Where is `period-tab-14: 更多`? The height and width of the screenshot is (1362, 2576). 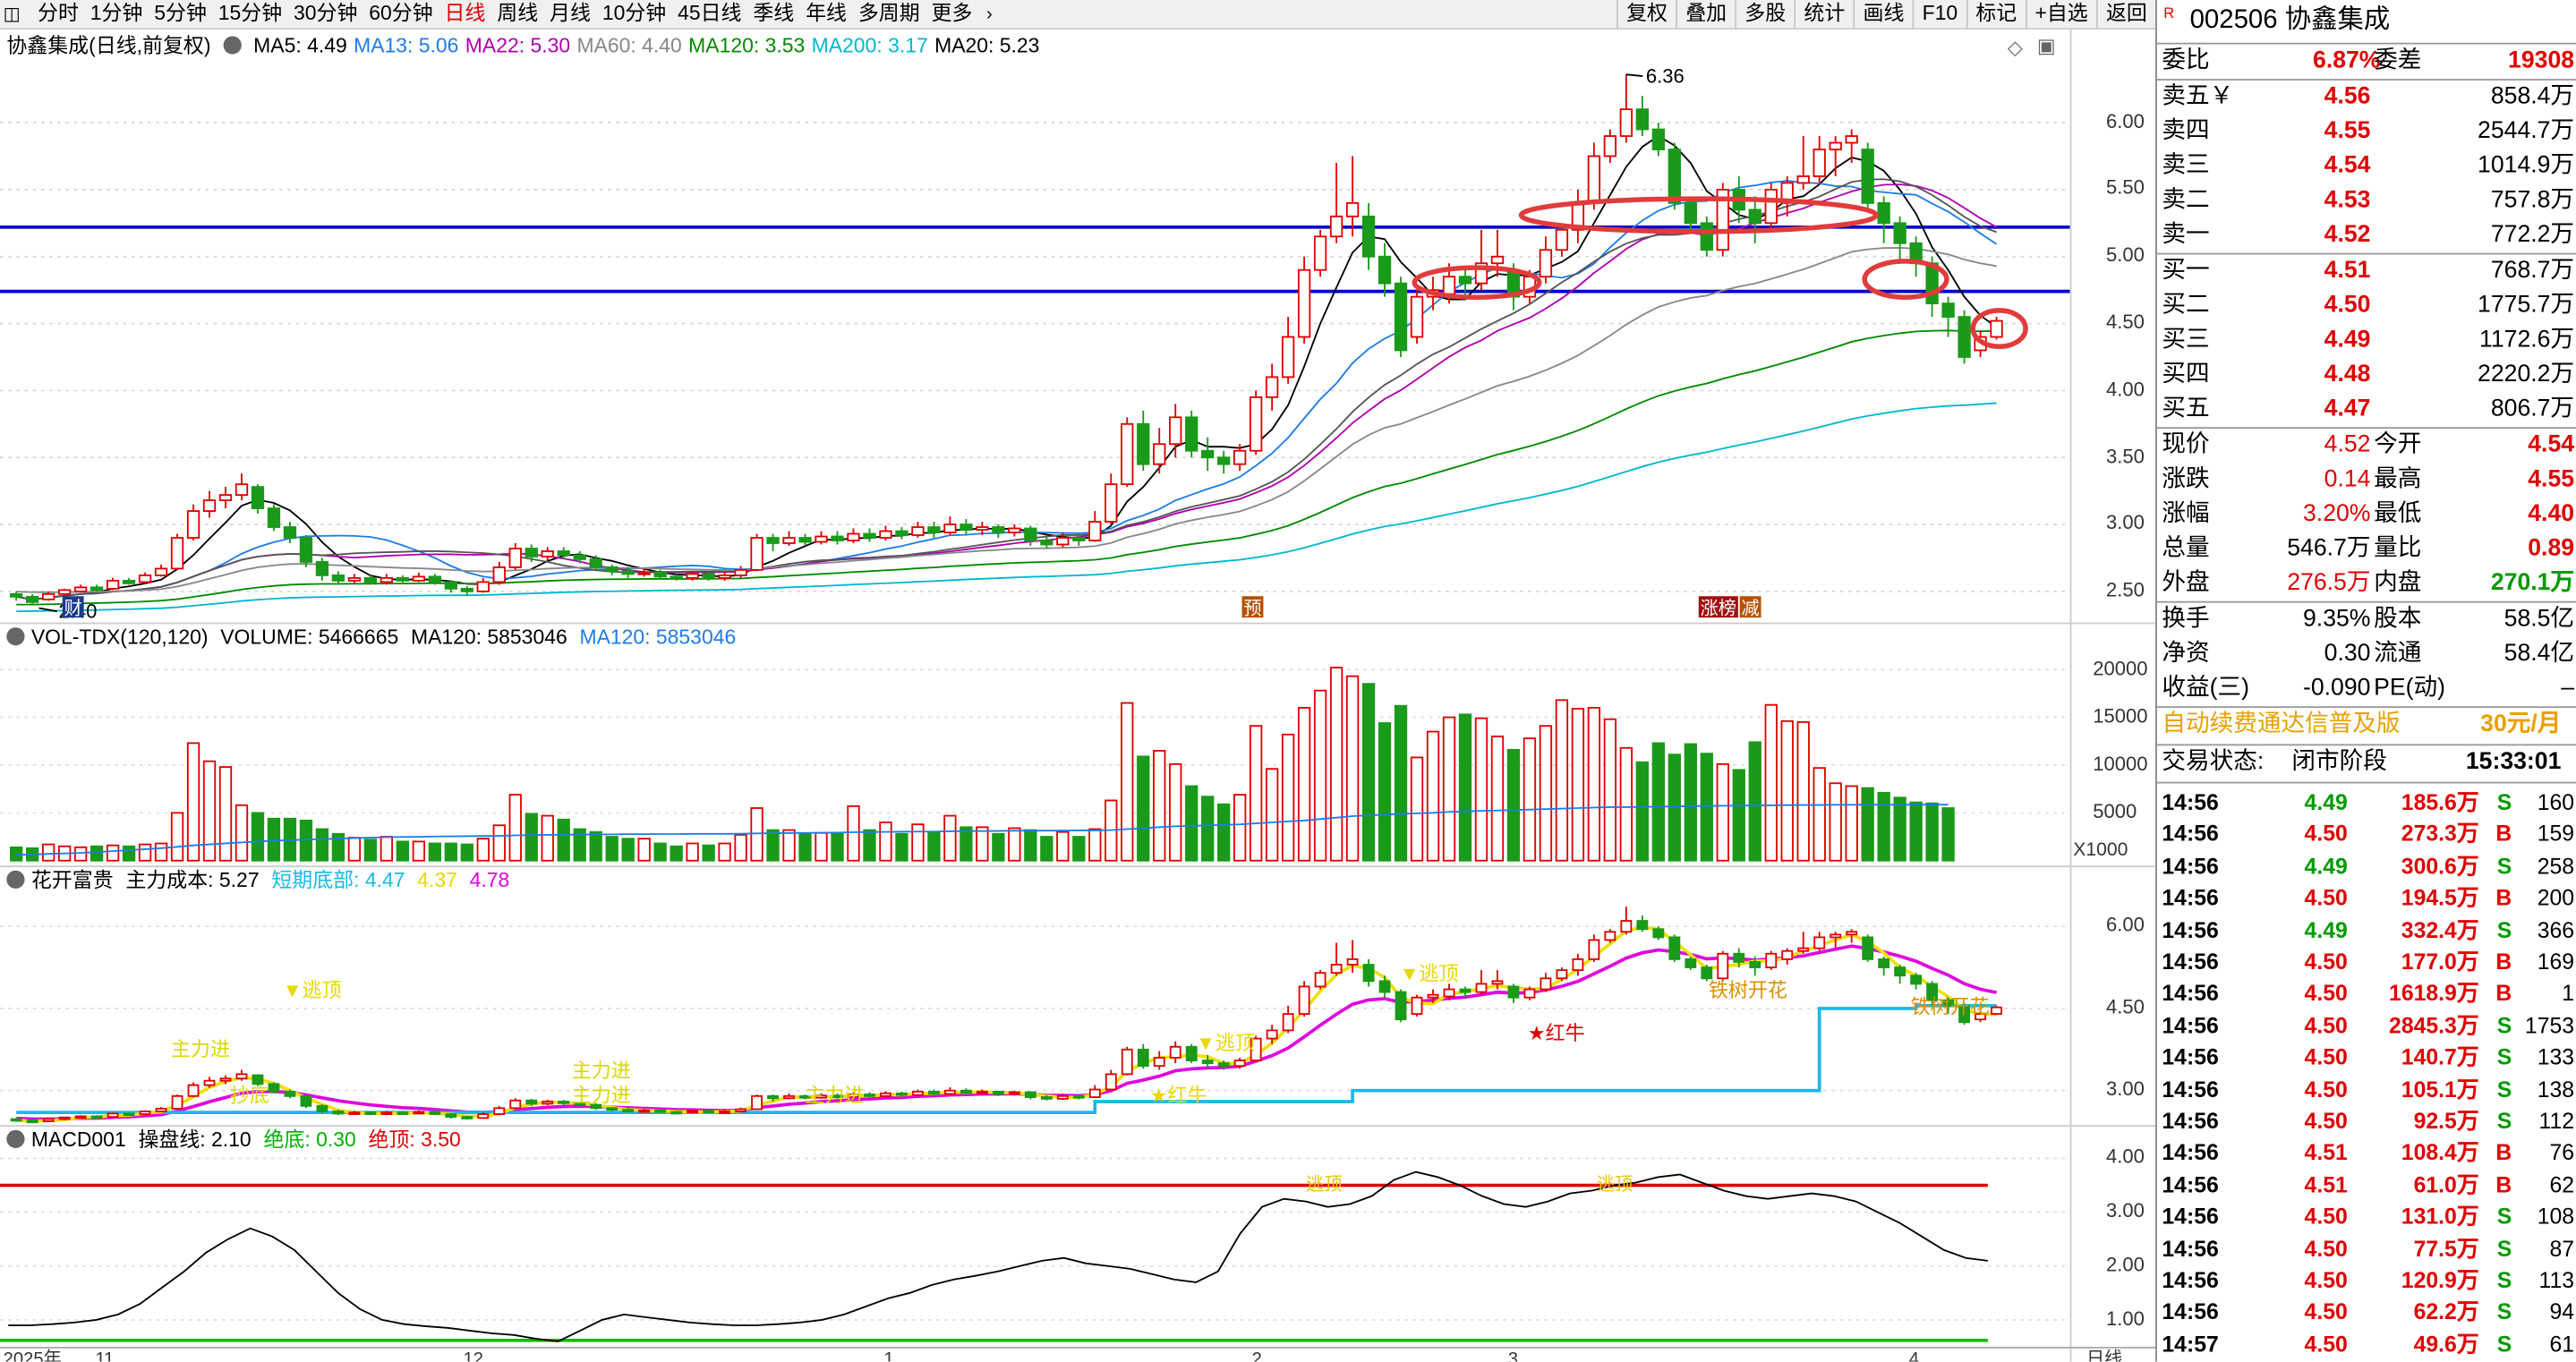
period-tab-14: 更多 is located at coordinates (952, 13).